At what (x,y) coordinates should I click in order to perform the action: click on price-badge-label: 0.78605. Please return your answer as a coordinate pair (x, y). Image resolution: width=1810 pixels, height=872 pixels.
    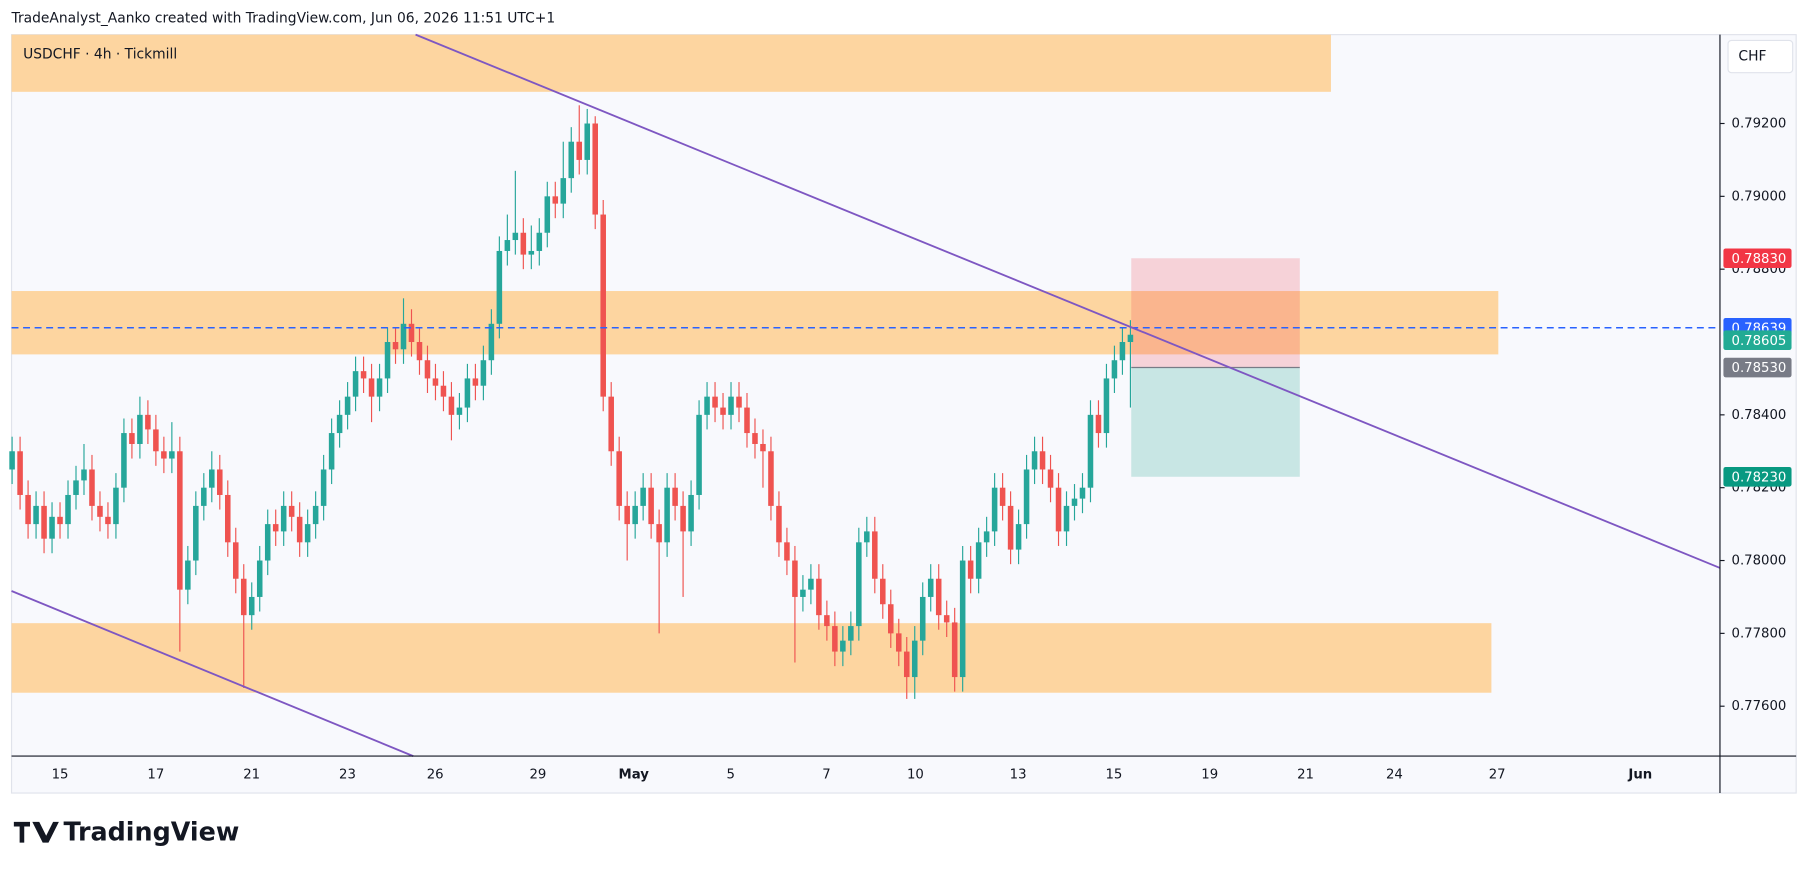
    Looking at the image, I should click on (1759, 341).